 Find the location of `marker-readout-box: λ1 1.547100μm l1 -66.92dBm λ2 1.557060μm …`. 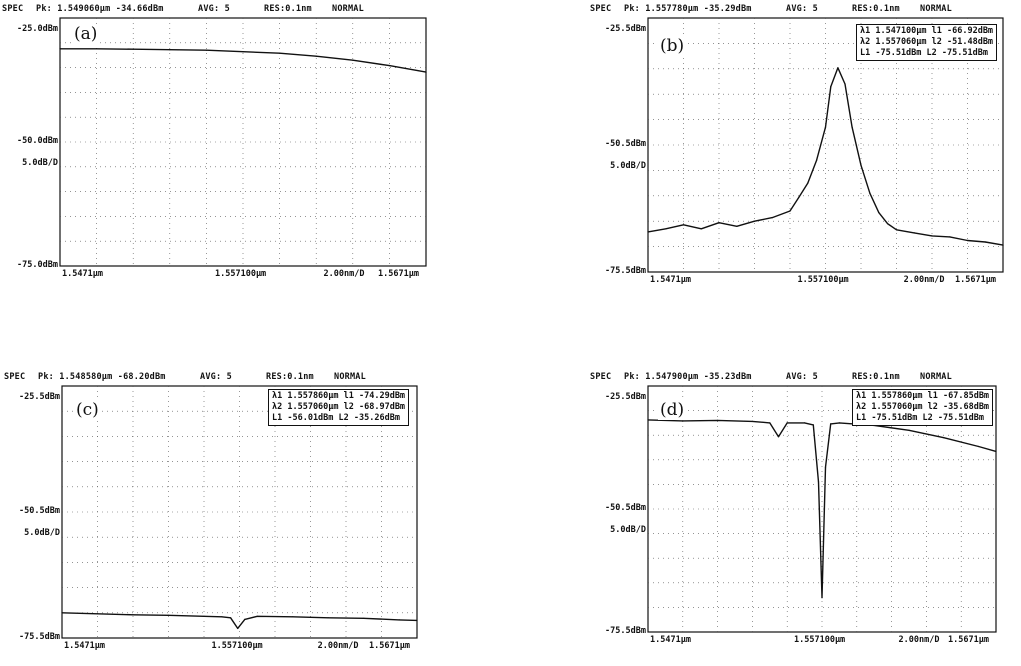

marker-readout-box: λ1 1.547100μm l1 -66.92dBm λ2 1.557060μm … is located at coordinates (927, 42).